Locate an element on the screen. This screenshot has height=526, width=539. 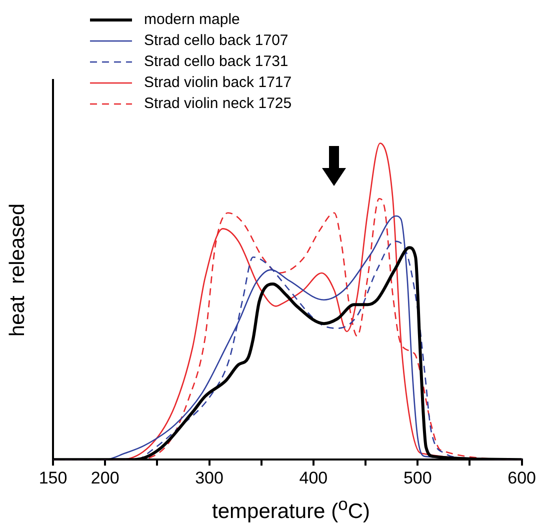
legend-label: Strad violin back 1717 is located at coordinates (218, 83).